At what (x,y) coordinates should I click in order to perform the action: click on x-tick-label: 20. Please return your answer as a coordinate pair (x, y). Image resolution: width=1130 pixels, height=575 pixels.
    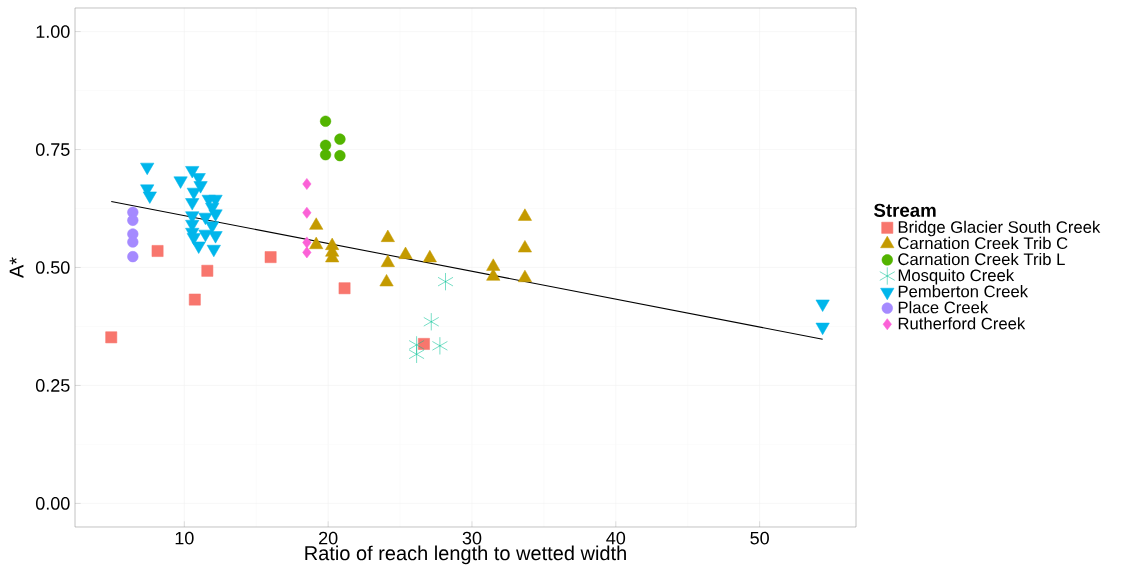
    Looking at the image, I should click on (328, 538).